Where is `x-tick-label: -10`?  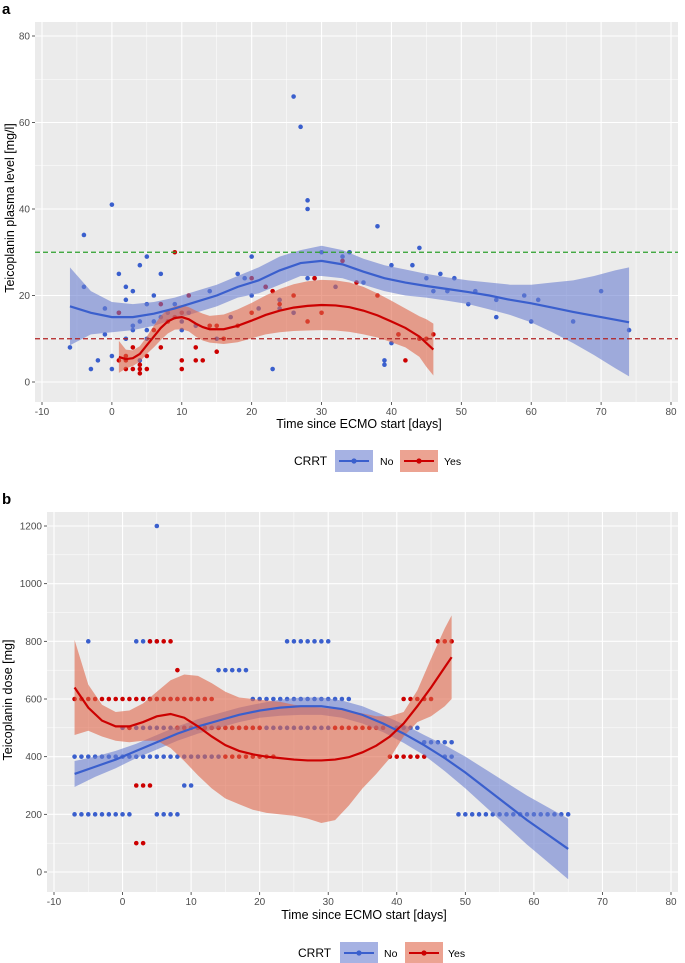
x-tick-label: -10 is located at coordinates (54, 902).